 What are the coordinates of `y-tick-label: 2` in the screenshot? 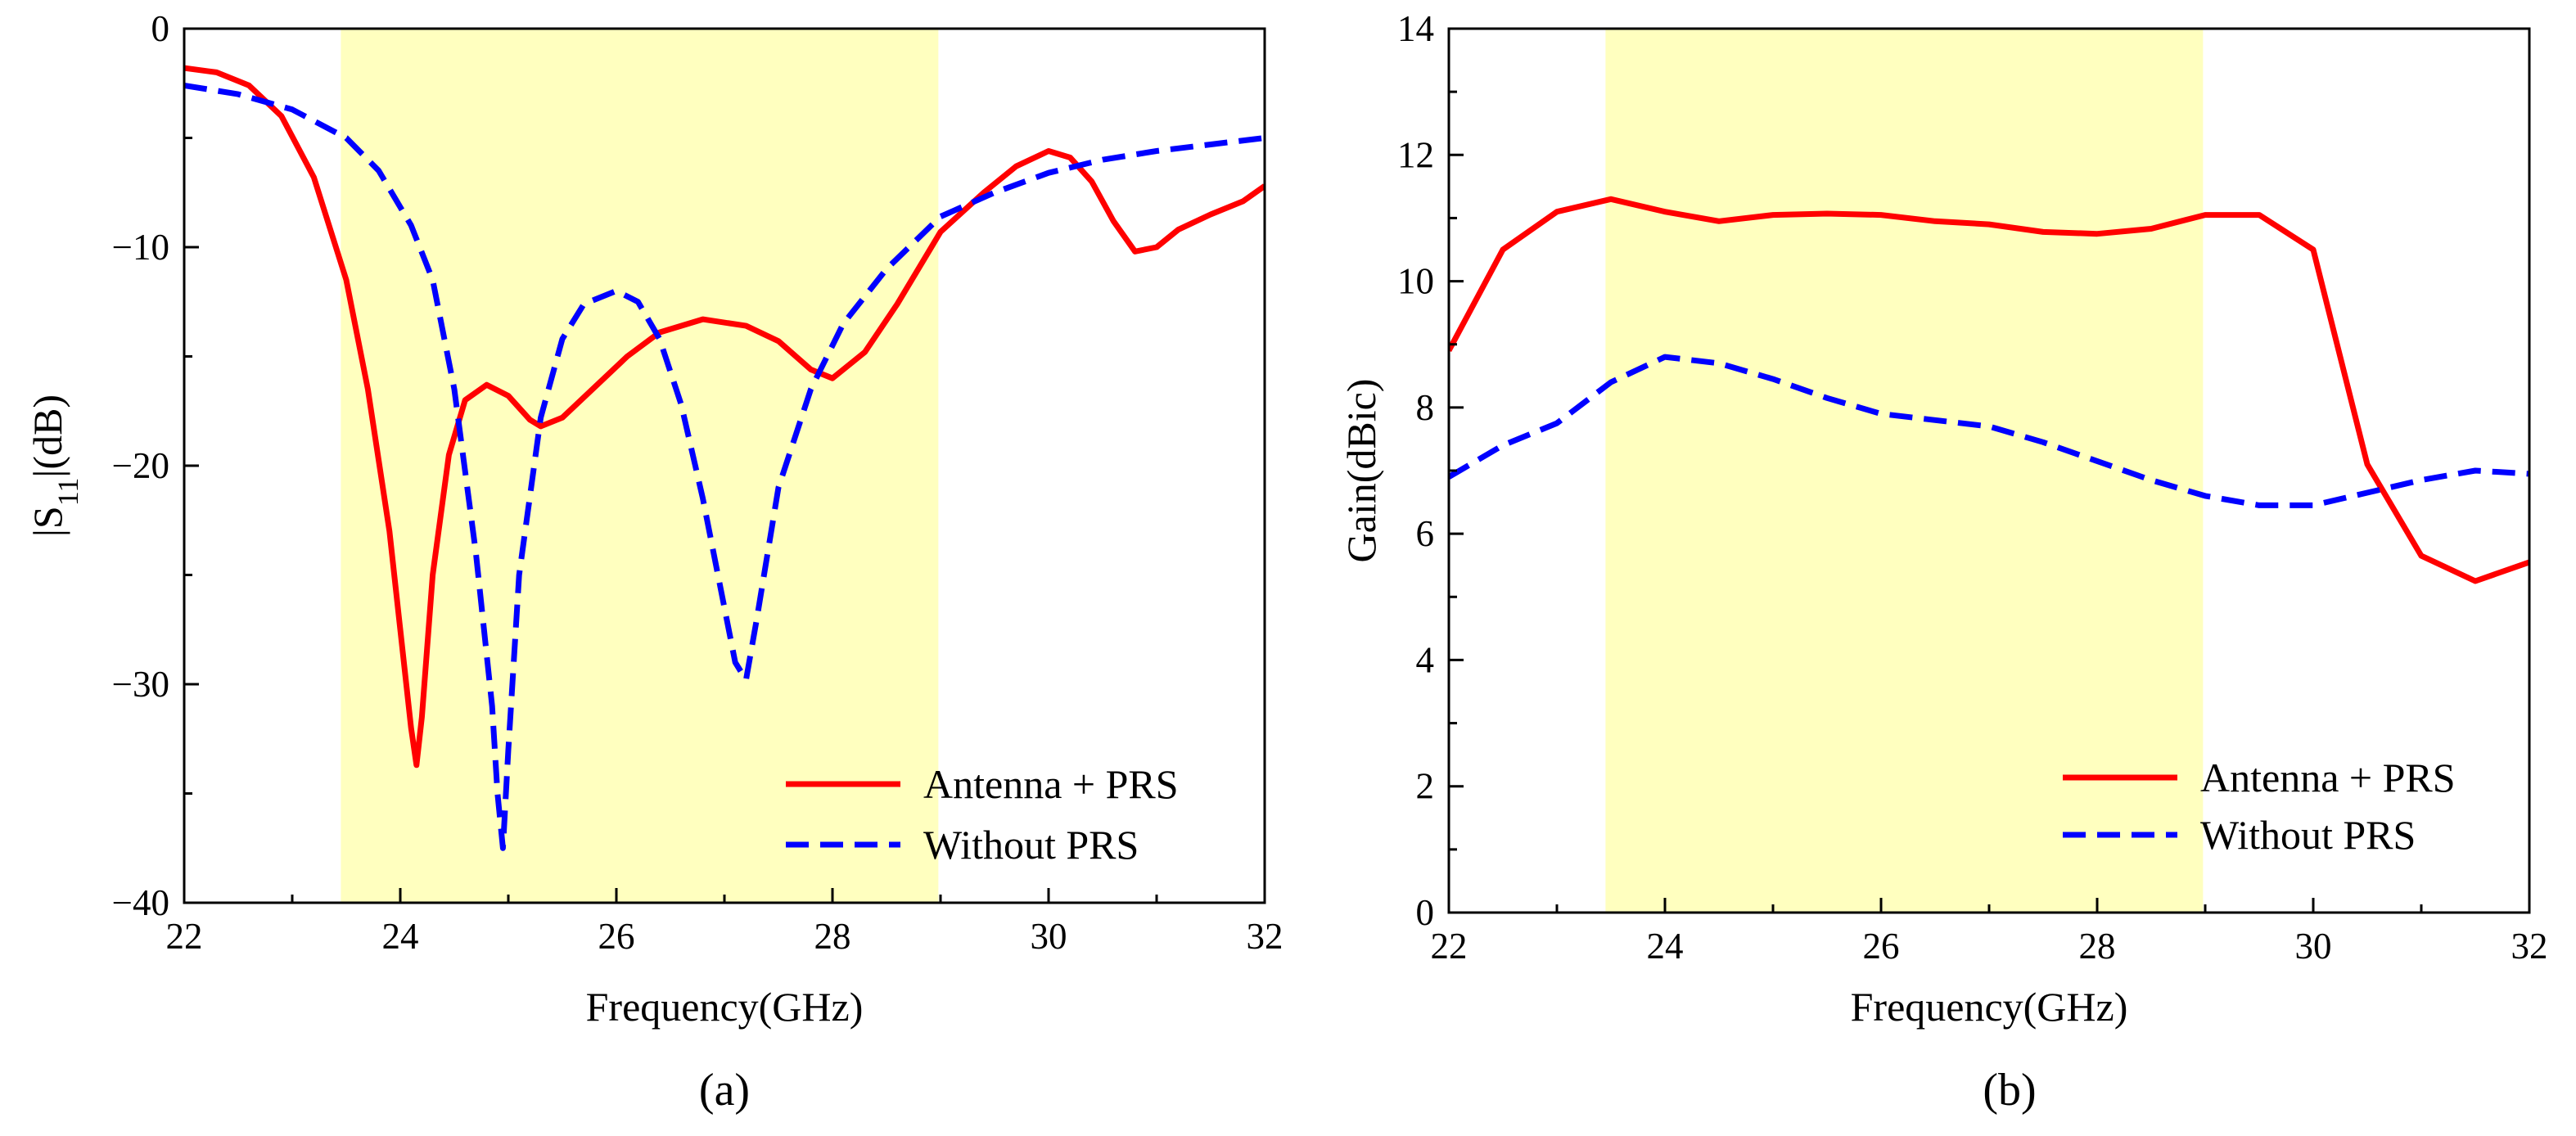 It's located at (1425, 787).